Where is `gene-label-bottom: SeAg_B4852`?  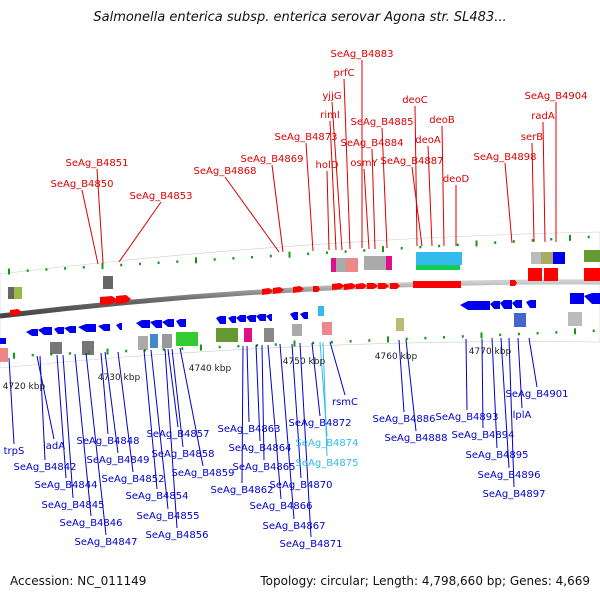
gene-label-bottom: SeAg_B4852 is located at coordinates (133, 479).